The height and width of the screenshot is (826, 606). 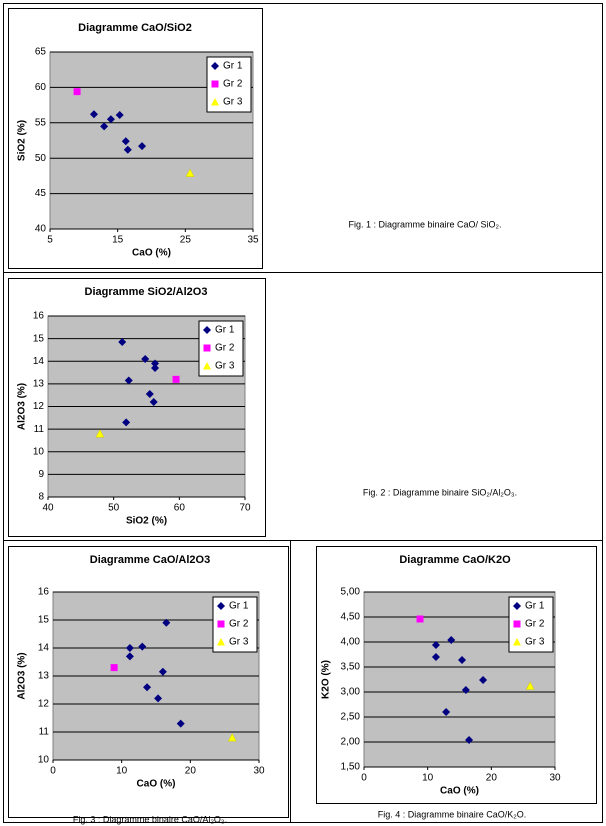 What do you see at coordinates (114, 508) in the screenshot?
I see `x-tick-label: 50` at bounding box center [114, 508].